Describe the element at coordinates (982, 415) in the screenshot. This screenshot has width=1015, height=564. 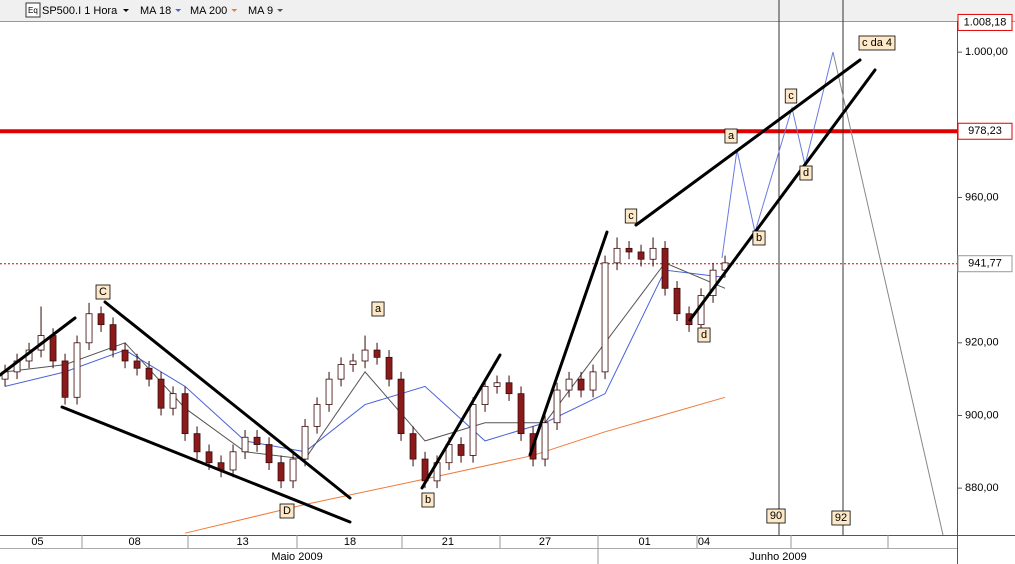
I see `y-tick-label: 900,00` at that location.